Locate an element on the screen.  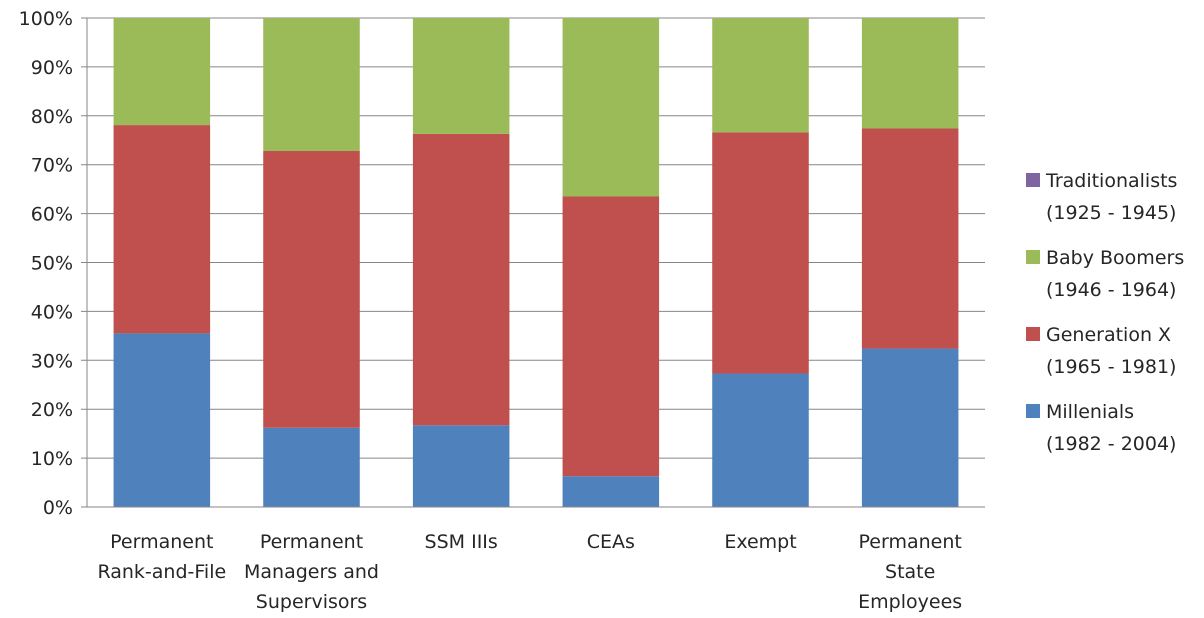
x-category-label: State is located at coordinates (910, 572).